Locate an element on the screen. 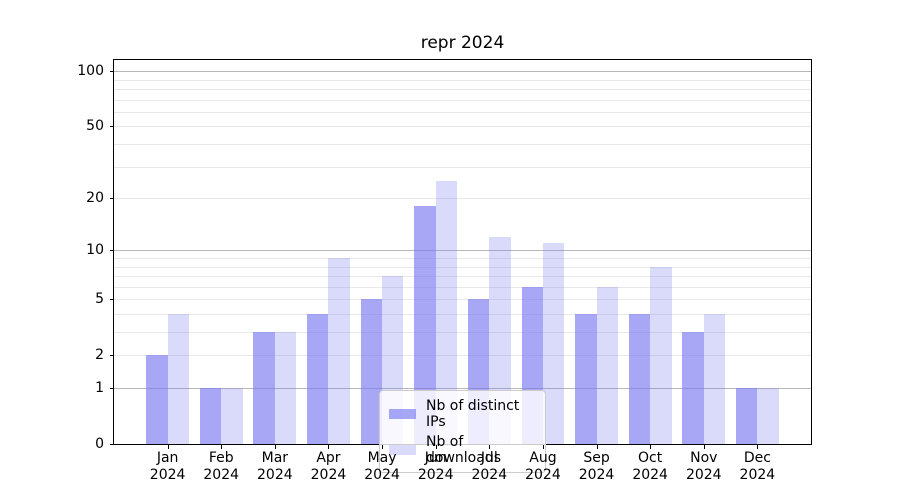 This screenshot has height=500, width=900. bar-downloads-oct is located at coordinates (661, 355).